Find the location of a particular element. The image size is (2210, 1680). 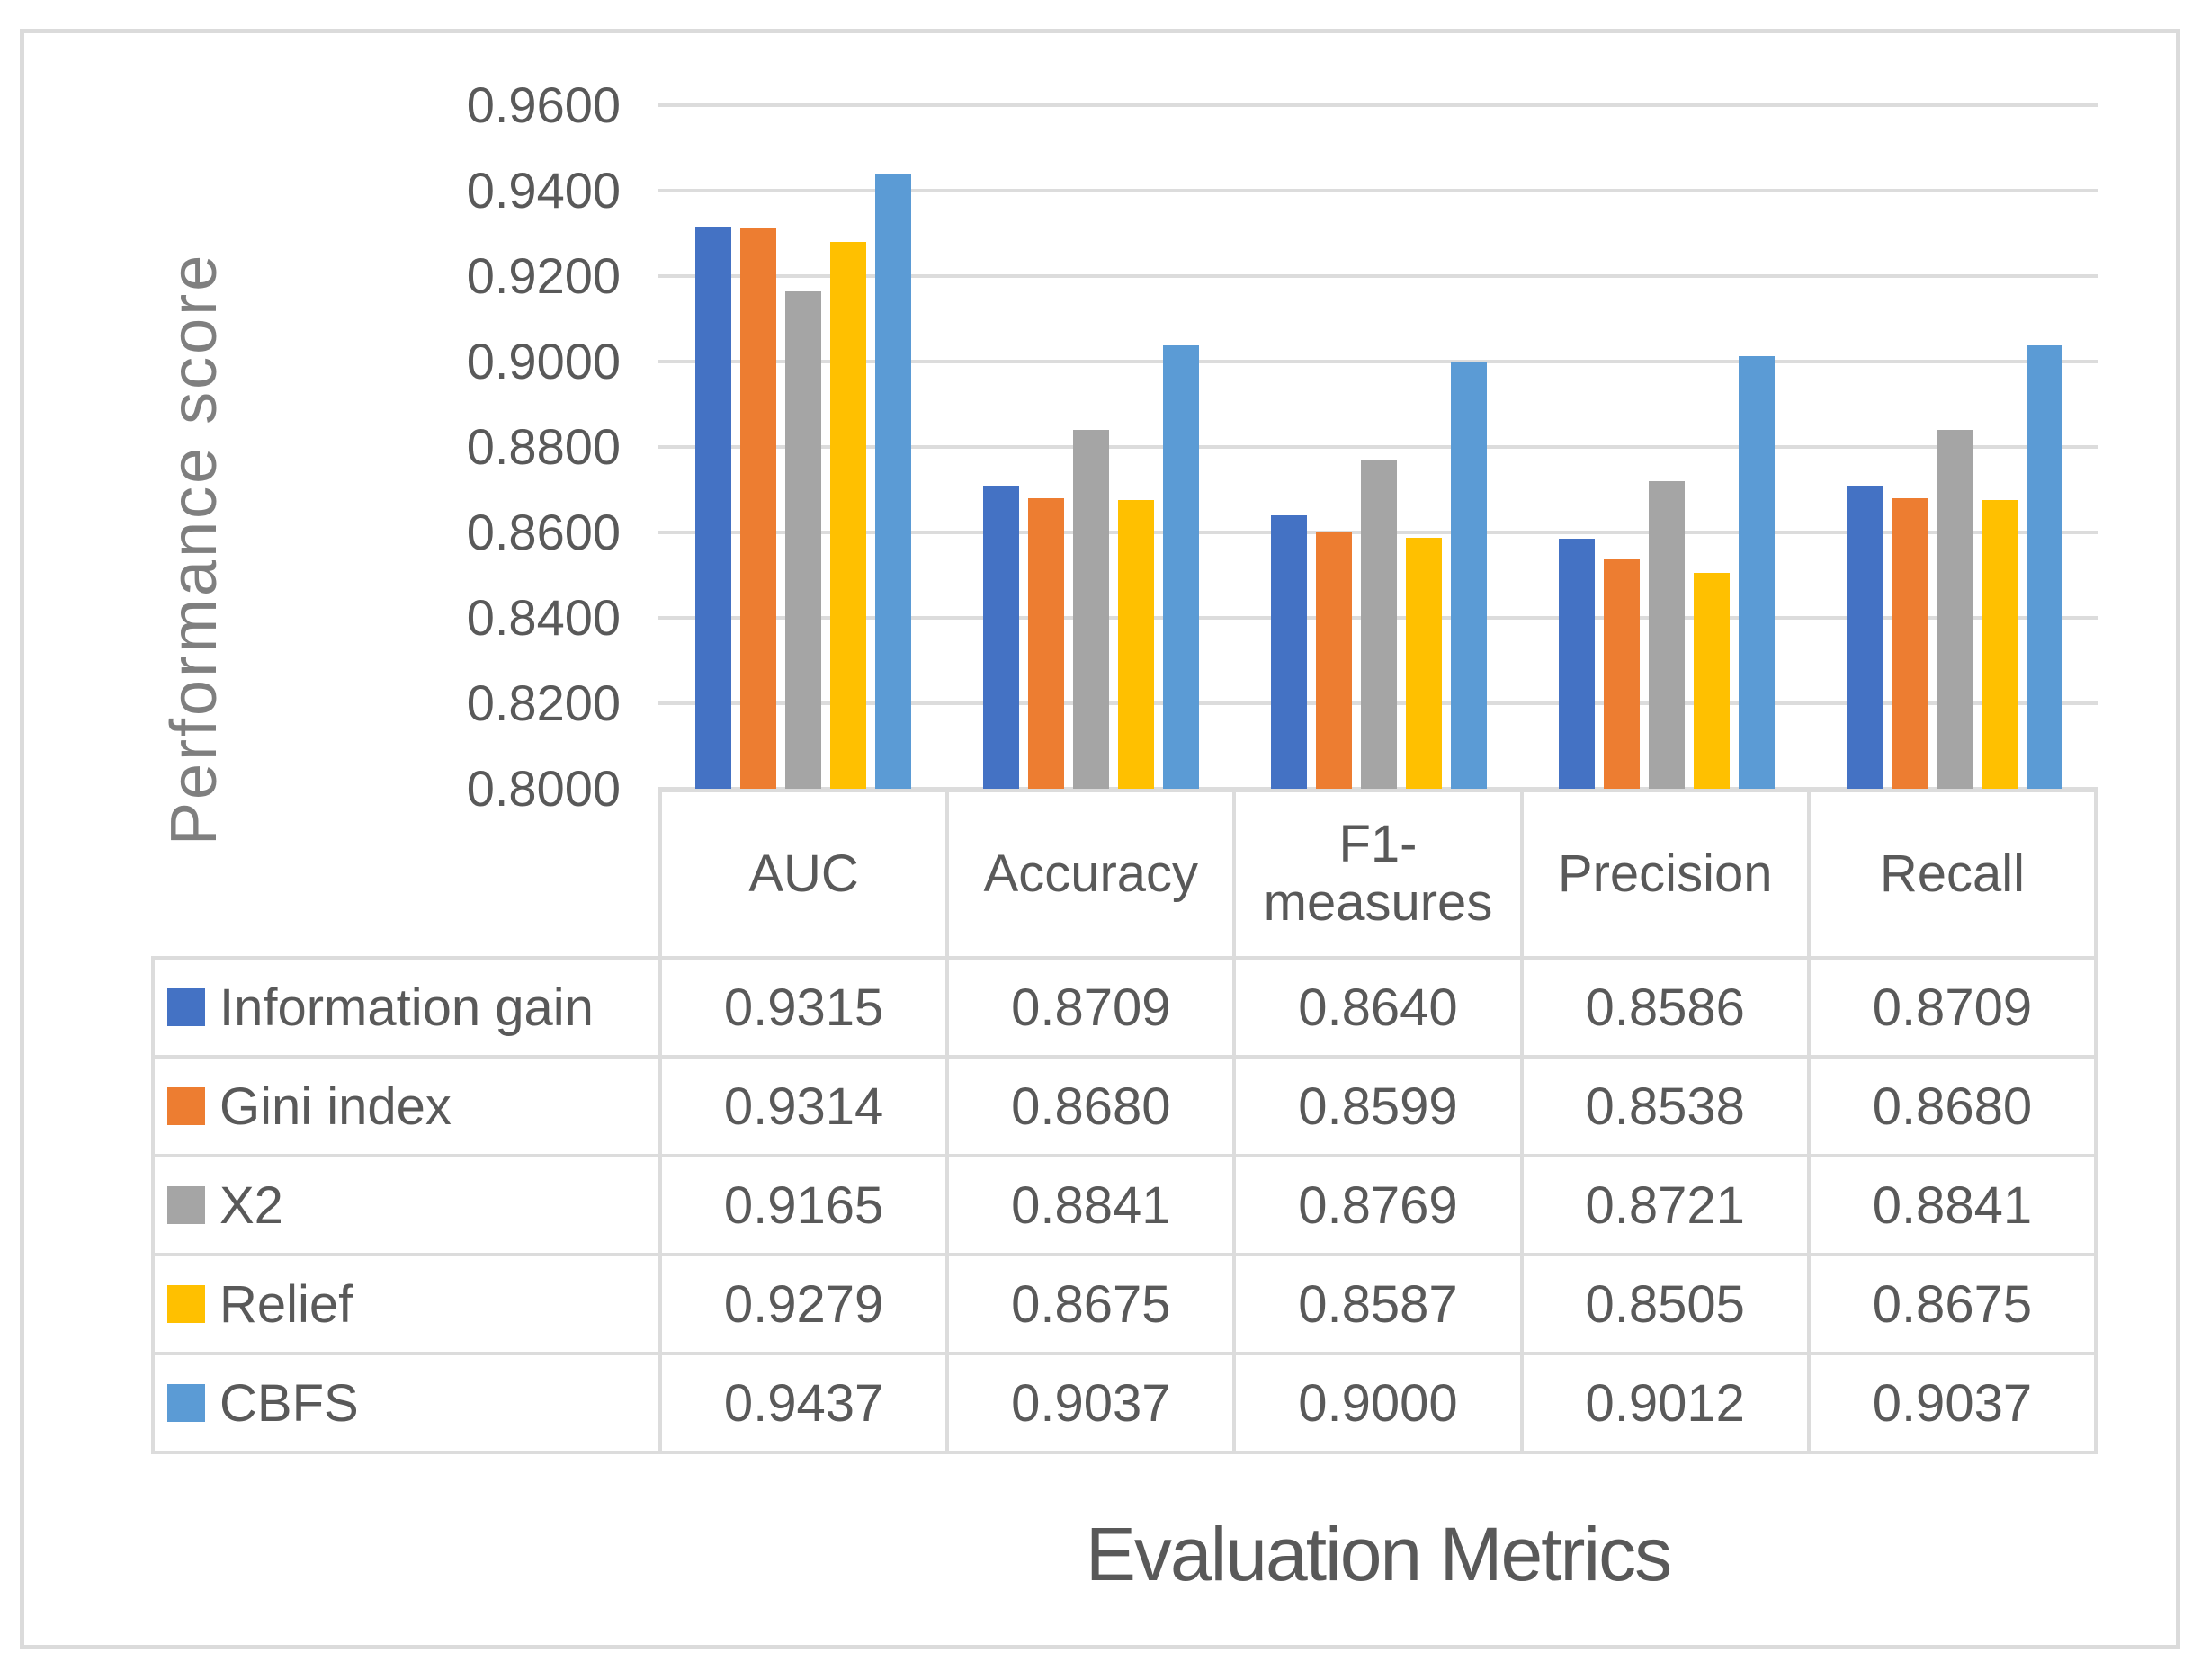

series-name: CBFS is located at coordinates (289, 1403).